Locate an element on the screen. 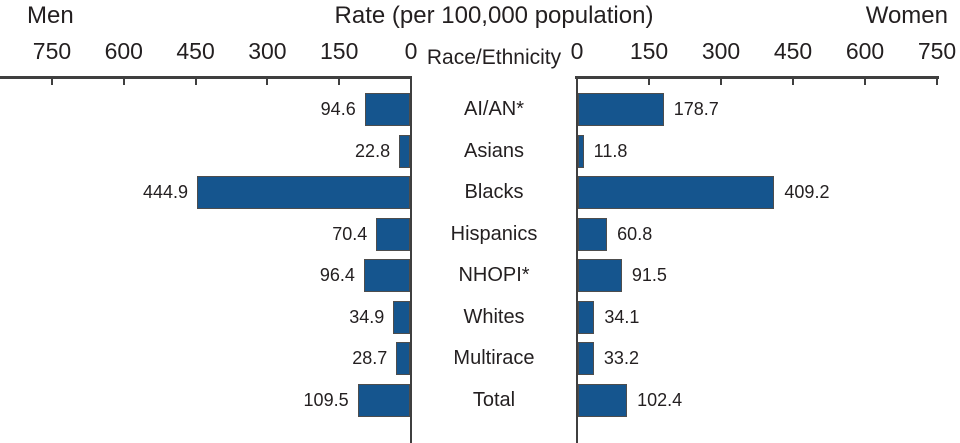 Image resolution: width=960 pixels, height=443 pixels. men-axis-line is located at coordinates (206, 77).